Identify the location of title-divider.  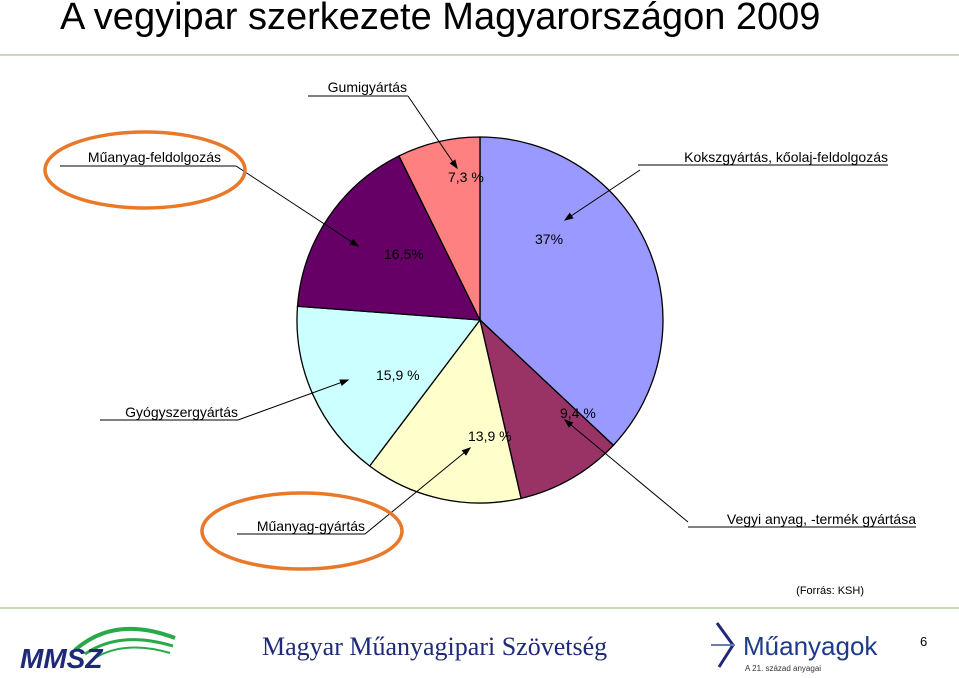
(479, 55).